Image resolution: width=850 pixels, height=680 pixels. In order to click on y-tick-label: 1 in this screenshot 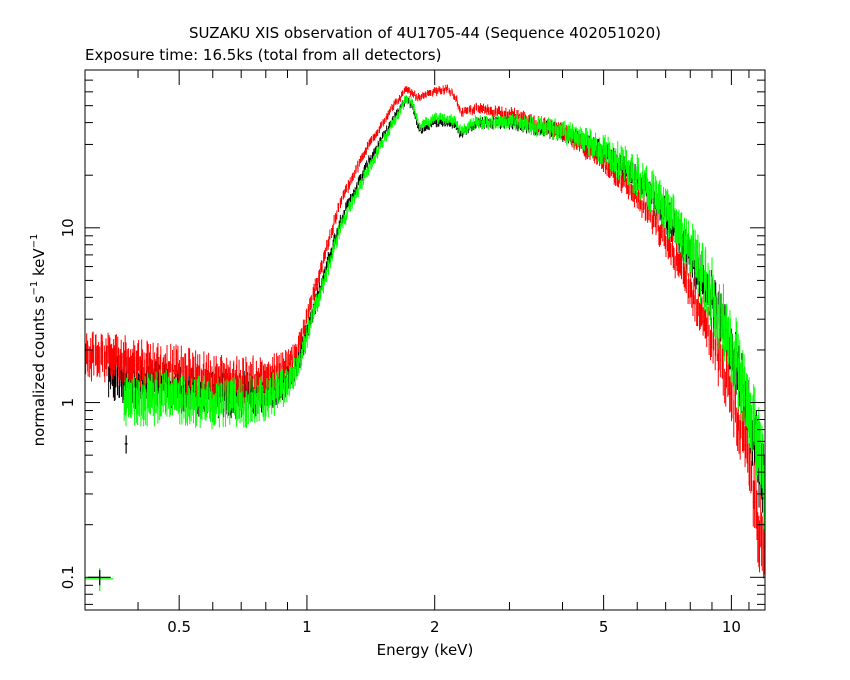, I will do `click(68, 403)`.